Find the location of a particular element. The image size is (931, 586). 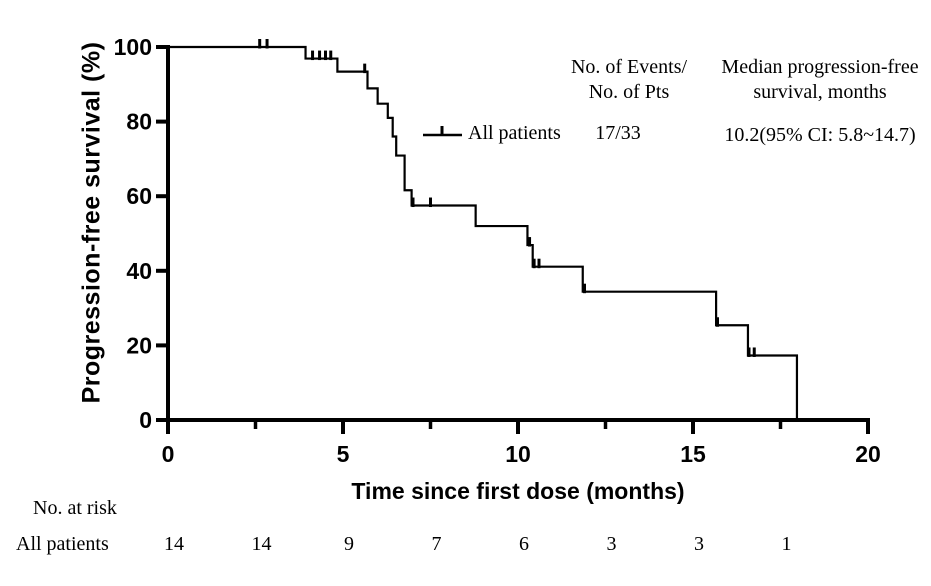

at-risk-value: 1 is located at coordinates (786, 544).